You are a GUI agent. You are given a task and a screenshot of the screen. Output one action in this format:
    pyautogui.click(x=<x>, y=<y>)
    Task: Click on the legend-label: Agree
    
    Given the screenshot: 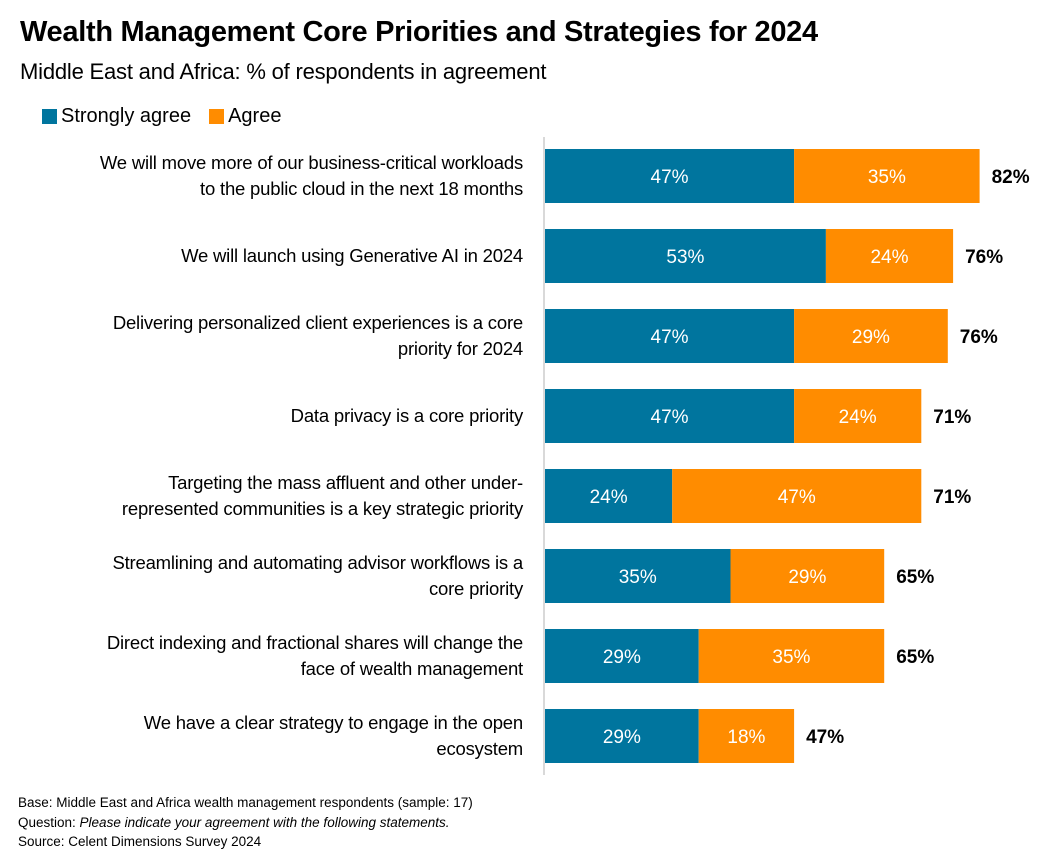 What is the action you would take?
    pyautogui.click(x=255, y=116)
    